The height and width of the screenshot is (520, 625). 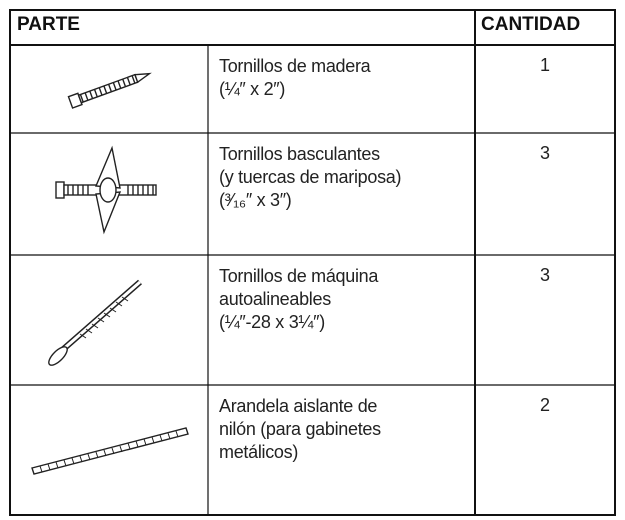 What do you see at coordinates (272, 322) in the screenshot?
I see `part-description: (¼″-28 x 3¼″)` at bounding box center [272, 322].